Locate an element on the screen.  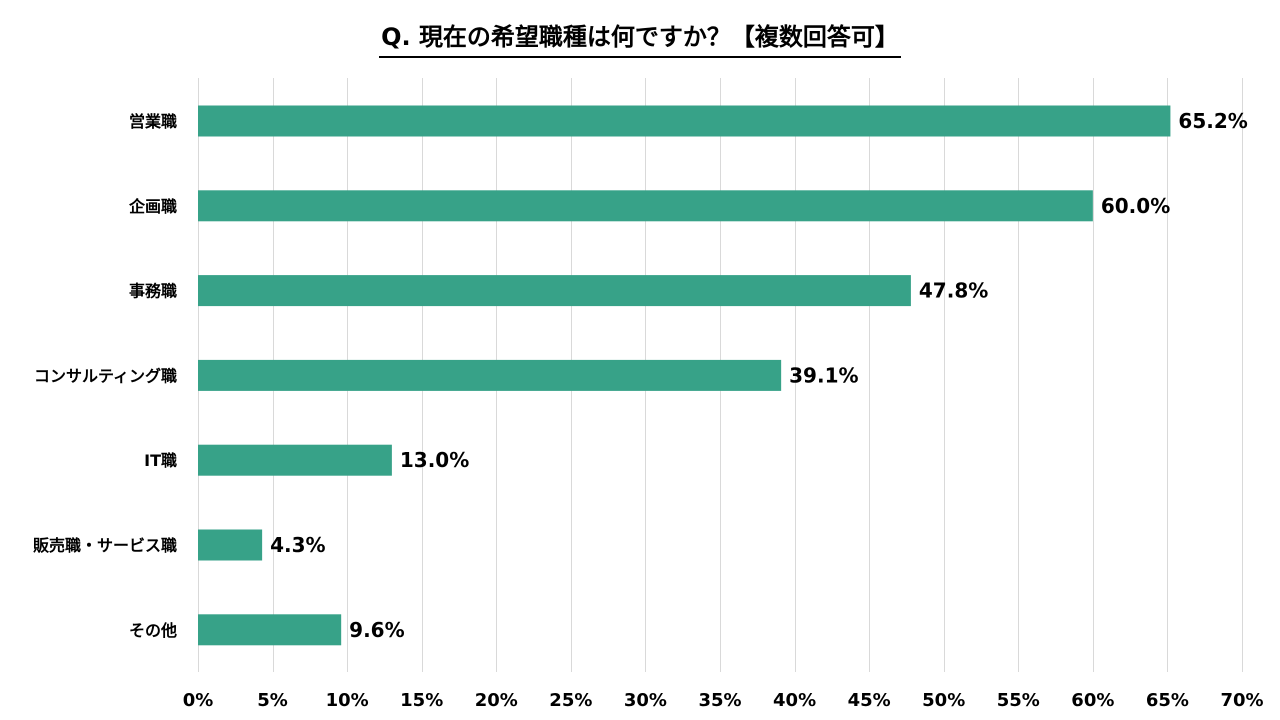
data-label: 4.3% is located at coordinates (297, 545).